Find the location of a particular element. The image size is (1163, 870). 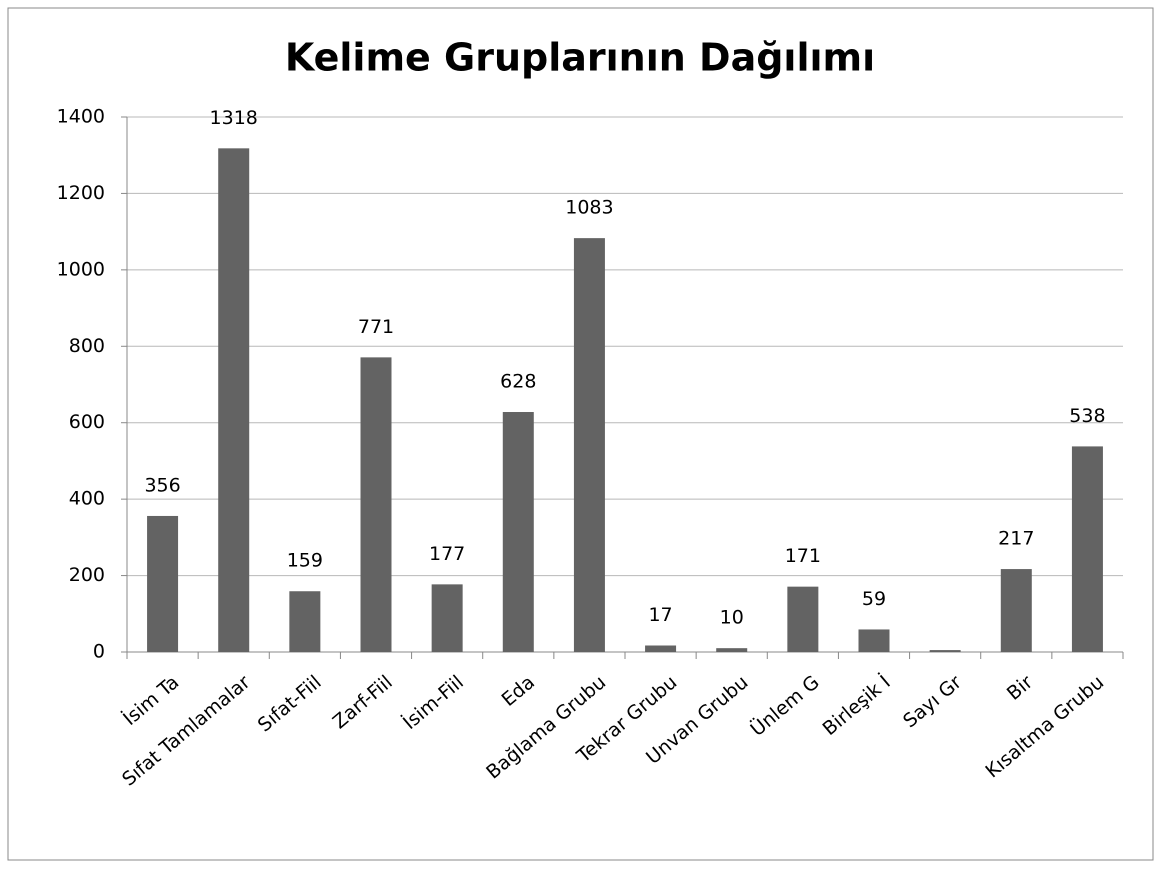

y-tick-label: 600 is located at coordinates (87, 422).